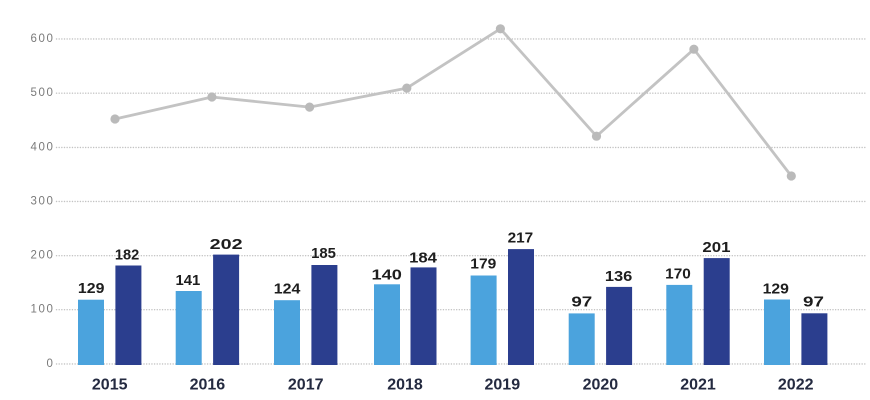 This screenshot has height=400, width=870. I want to click on svg-text: 184, so click(423, 258).